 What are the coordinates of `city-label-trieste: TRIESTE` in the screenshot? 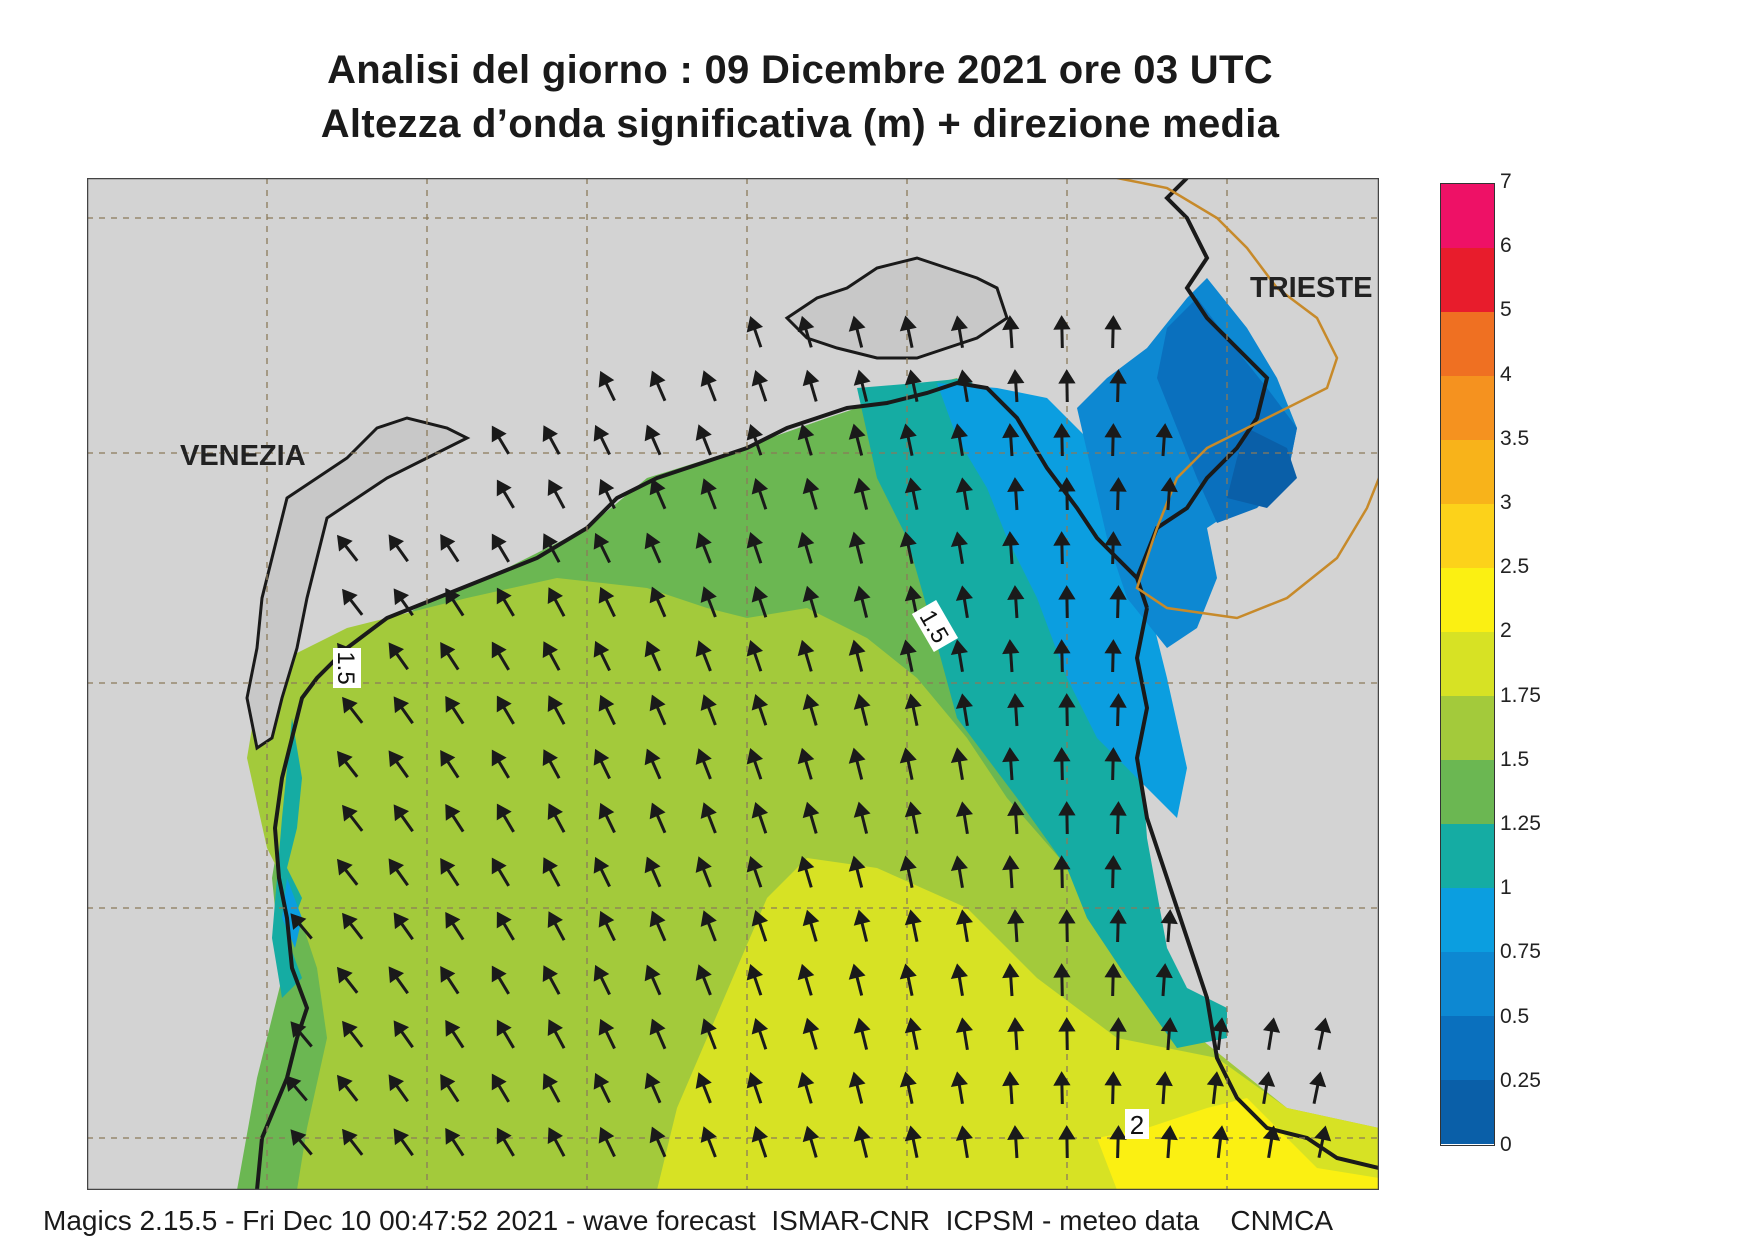 It's located at (1311, 288).